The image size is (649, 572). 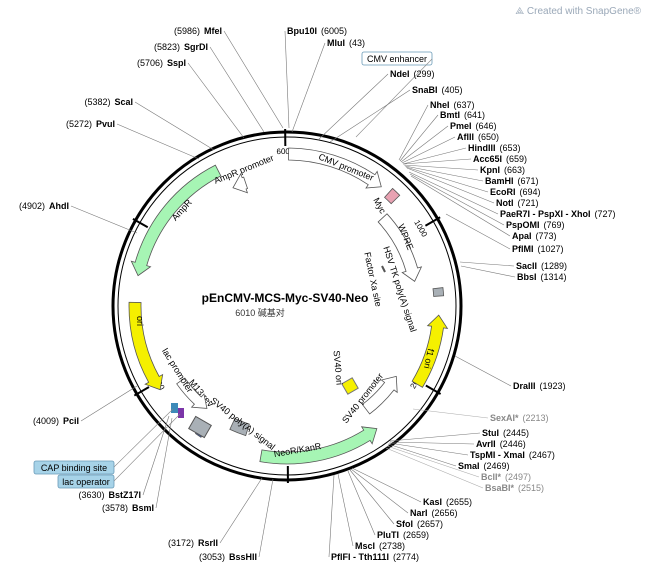 What do you see at coordinates (243, 557) in the screenshot?
I see `site-name: BssHII` at bounding box center [243, 557].